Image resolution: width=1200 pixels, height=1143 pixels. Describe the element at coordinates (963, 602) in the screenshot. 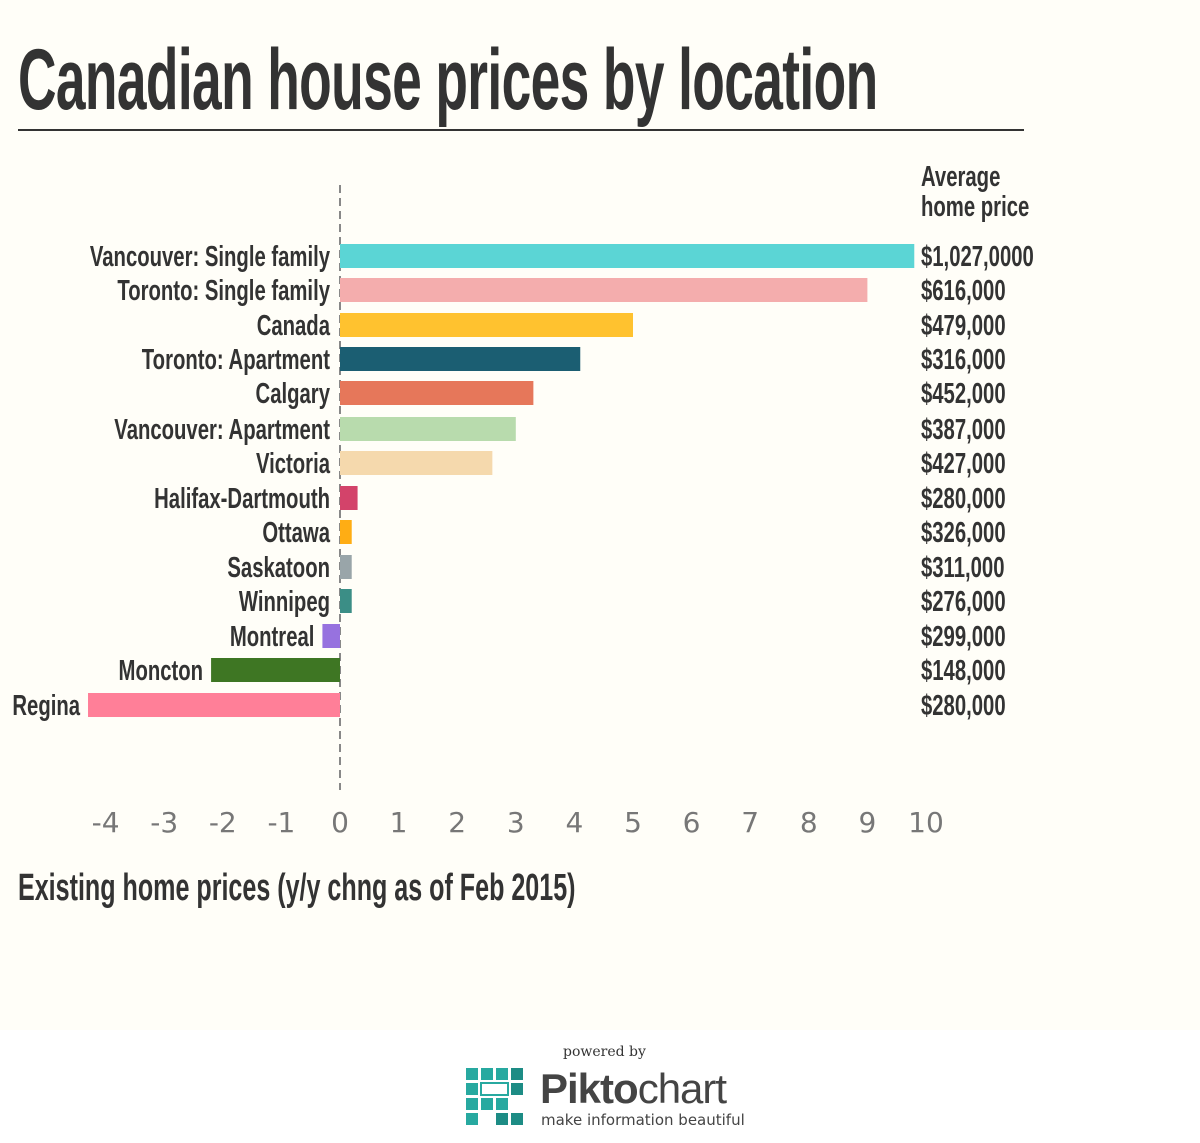

I see `price-label-10: $276,000` at that location.